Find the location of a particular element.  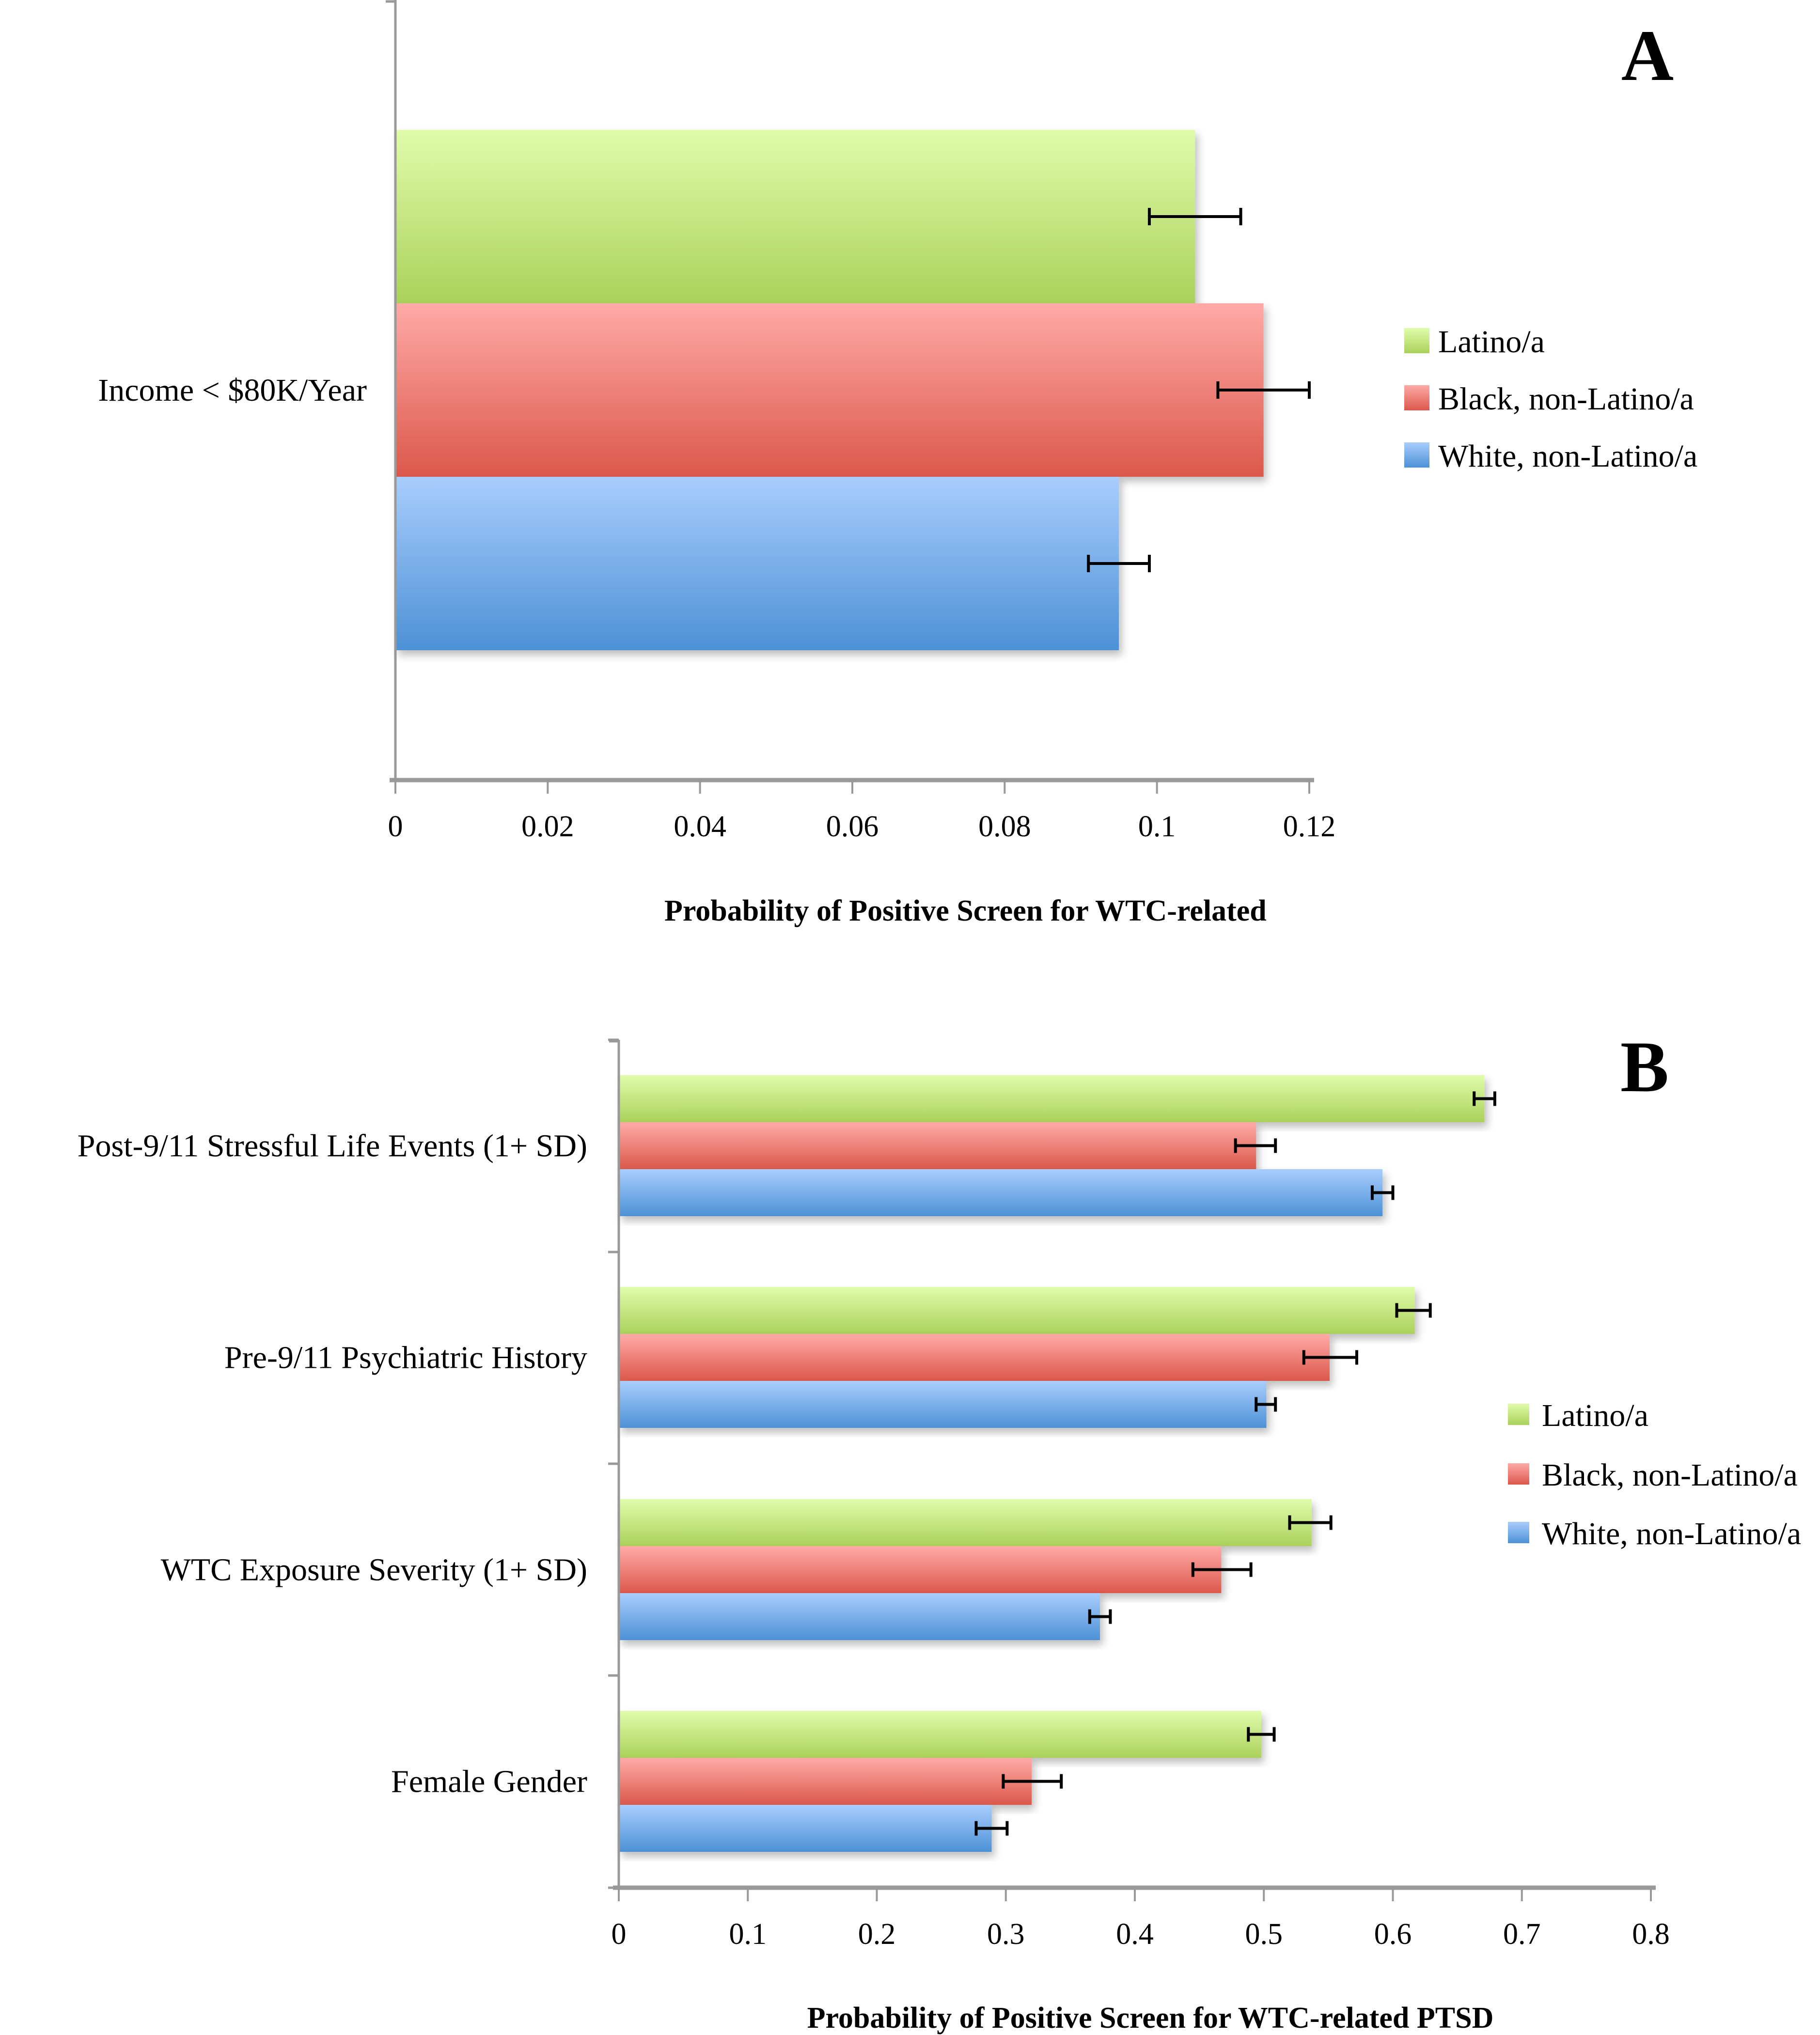

x-tick-label: 0.5 is located at coordinates (1264, 1934).